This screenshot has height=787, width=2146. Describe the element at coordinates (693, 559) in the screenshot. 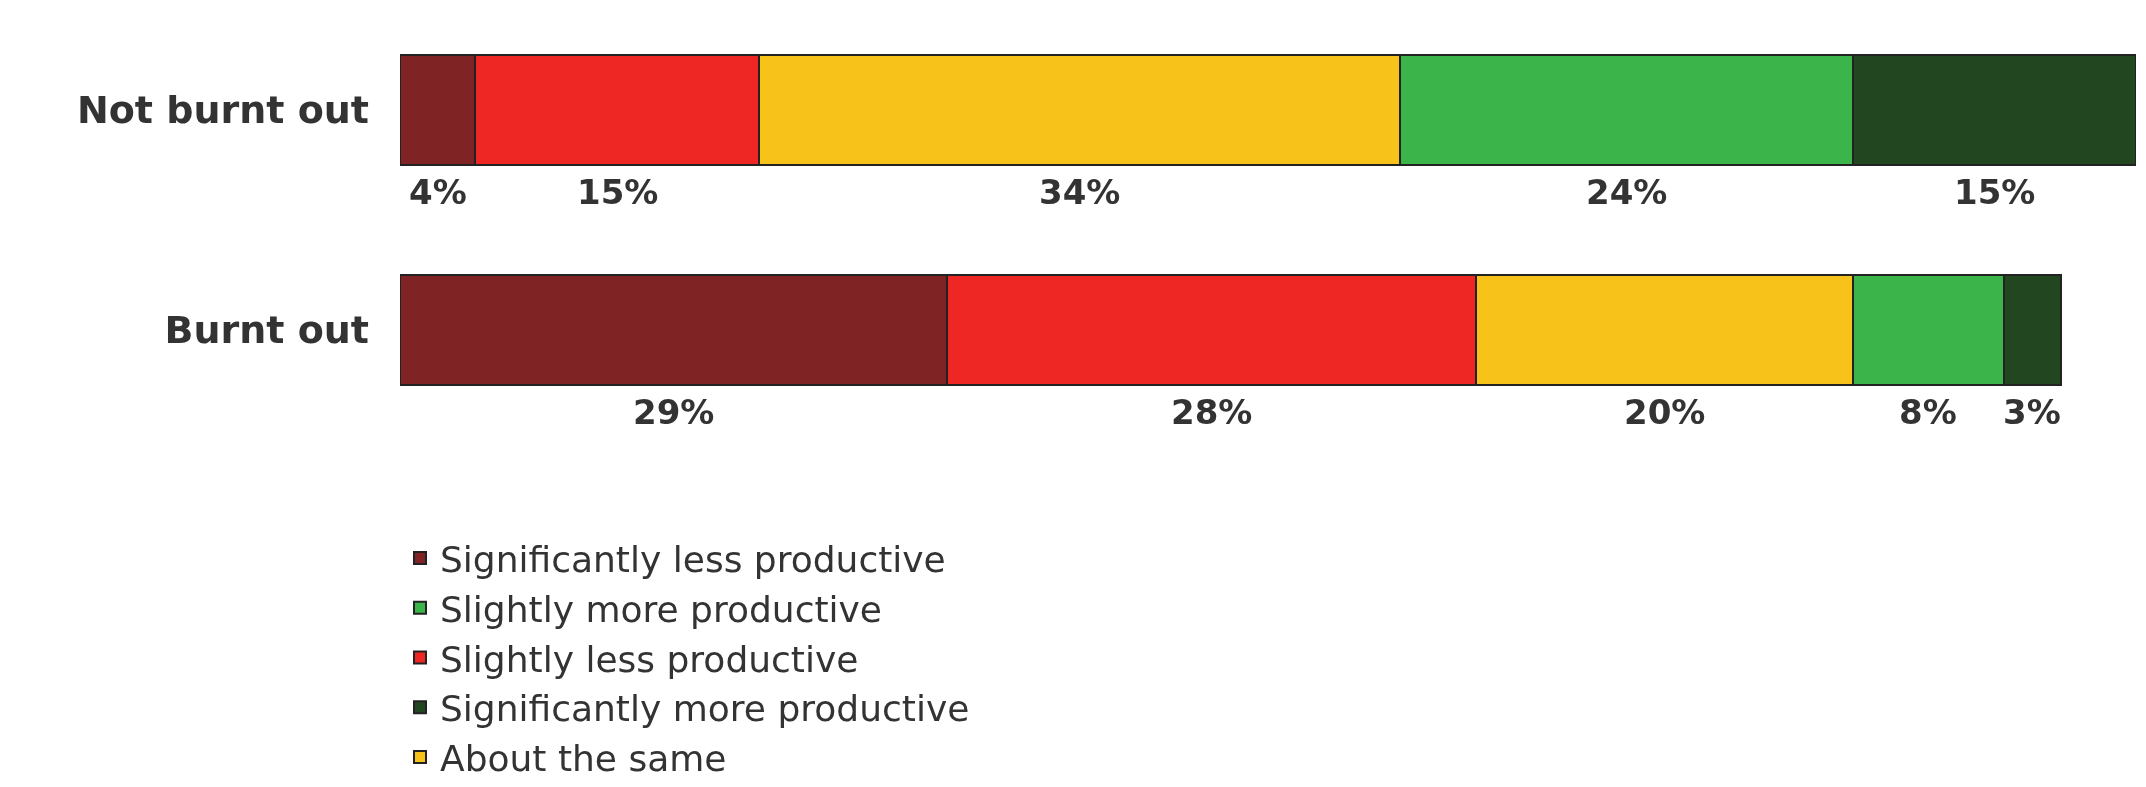

I see `legend-label: Significantly less productive` at that location.